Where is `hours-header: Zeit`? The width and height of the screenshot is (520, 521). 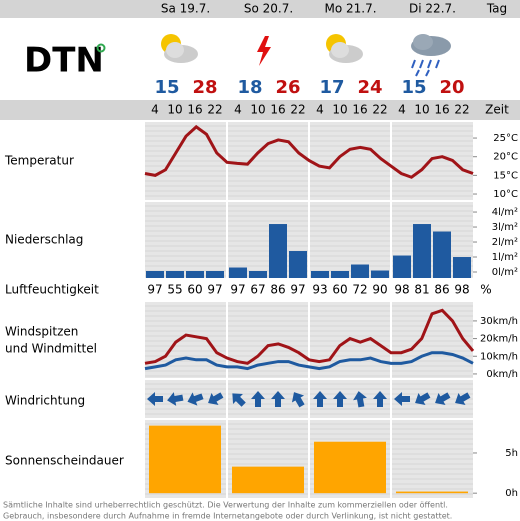
hours-header: Zeit is located at coordinates (497, 110).